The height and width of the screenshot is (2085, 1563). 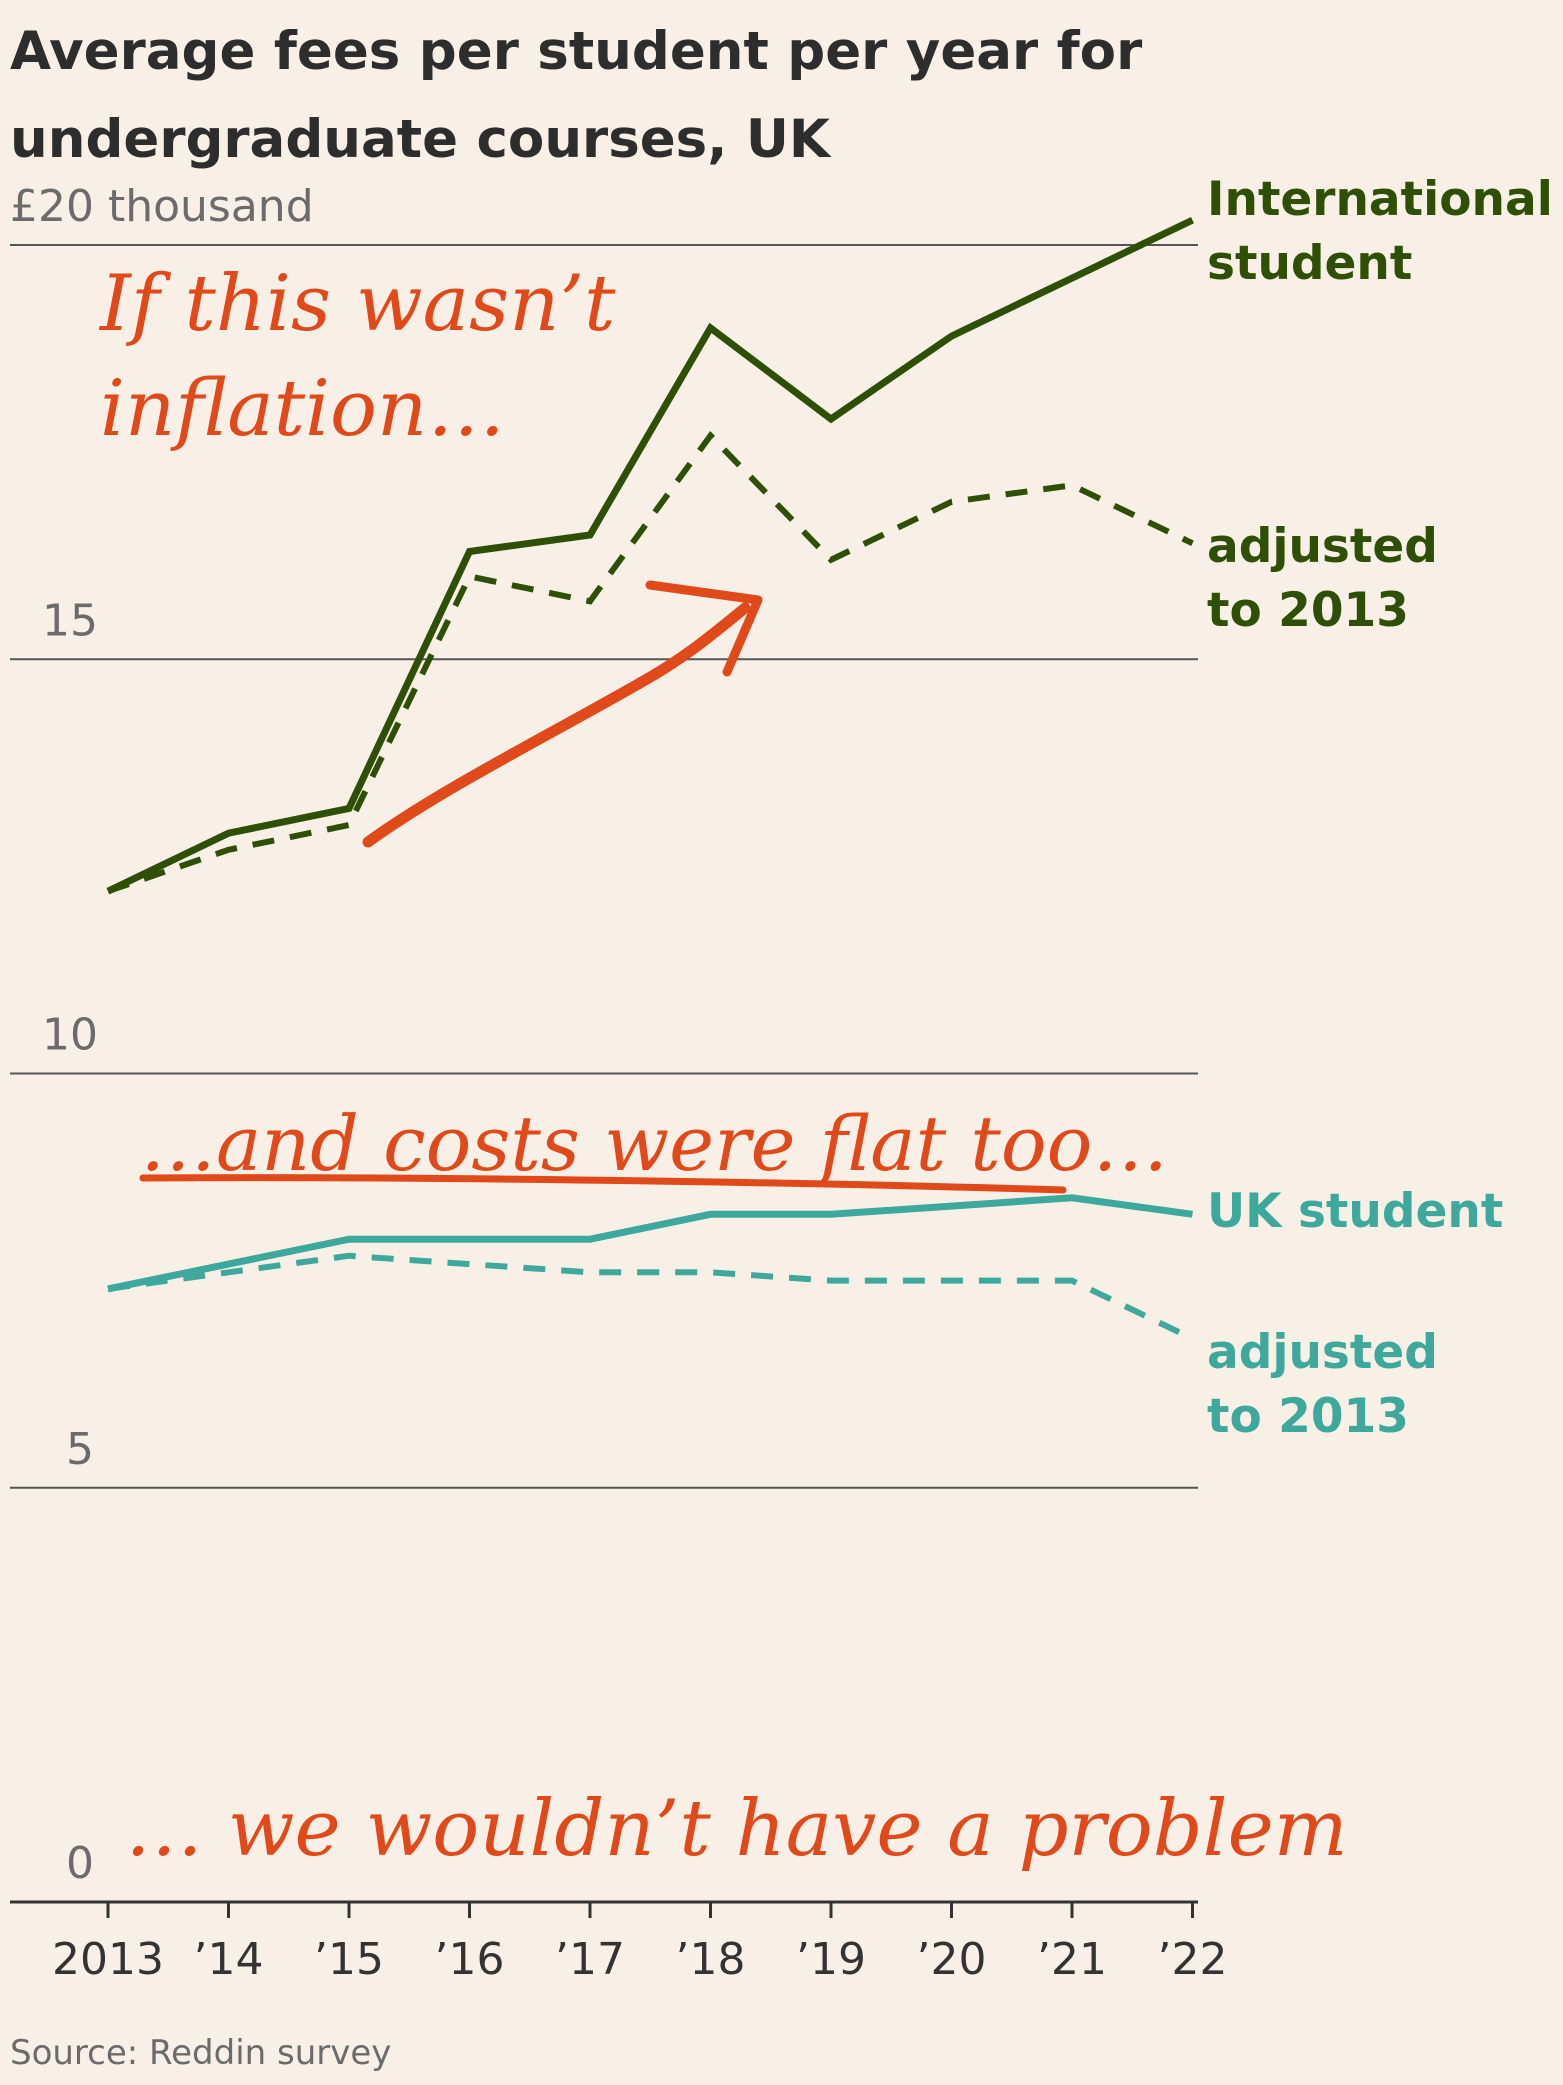 I want to click on y-tick-label: 15, so click(x=70, y=620).